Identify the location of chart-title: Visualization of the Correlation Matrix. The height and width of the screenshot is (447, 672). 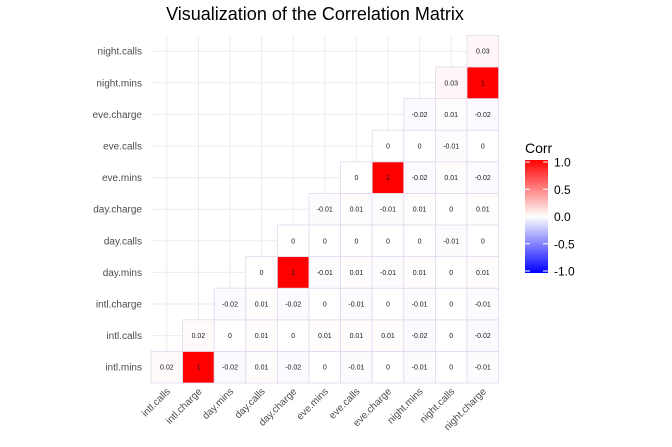
(315, 14).